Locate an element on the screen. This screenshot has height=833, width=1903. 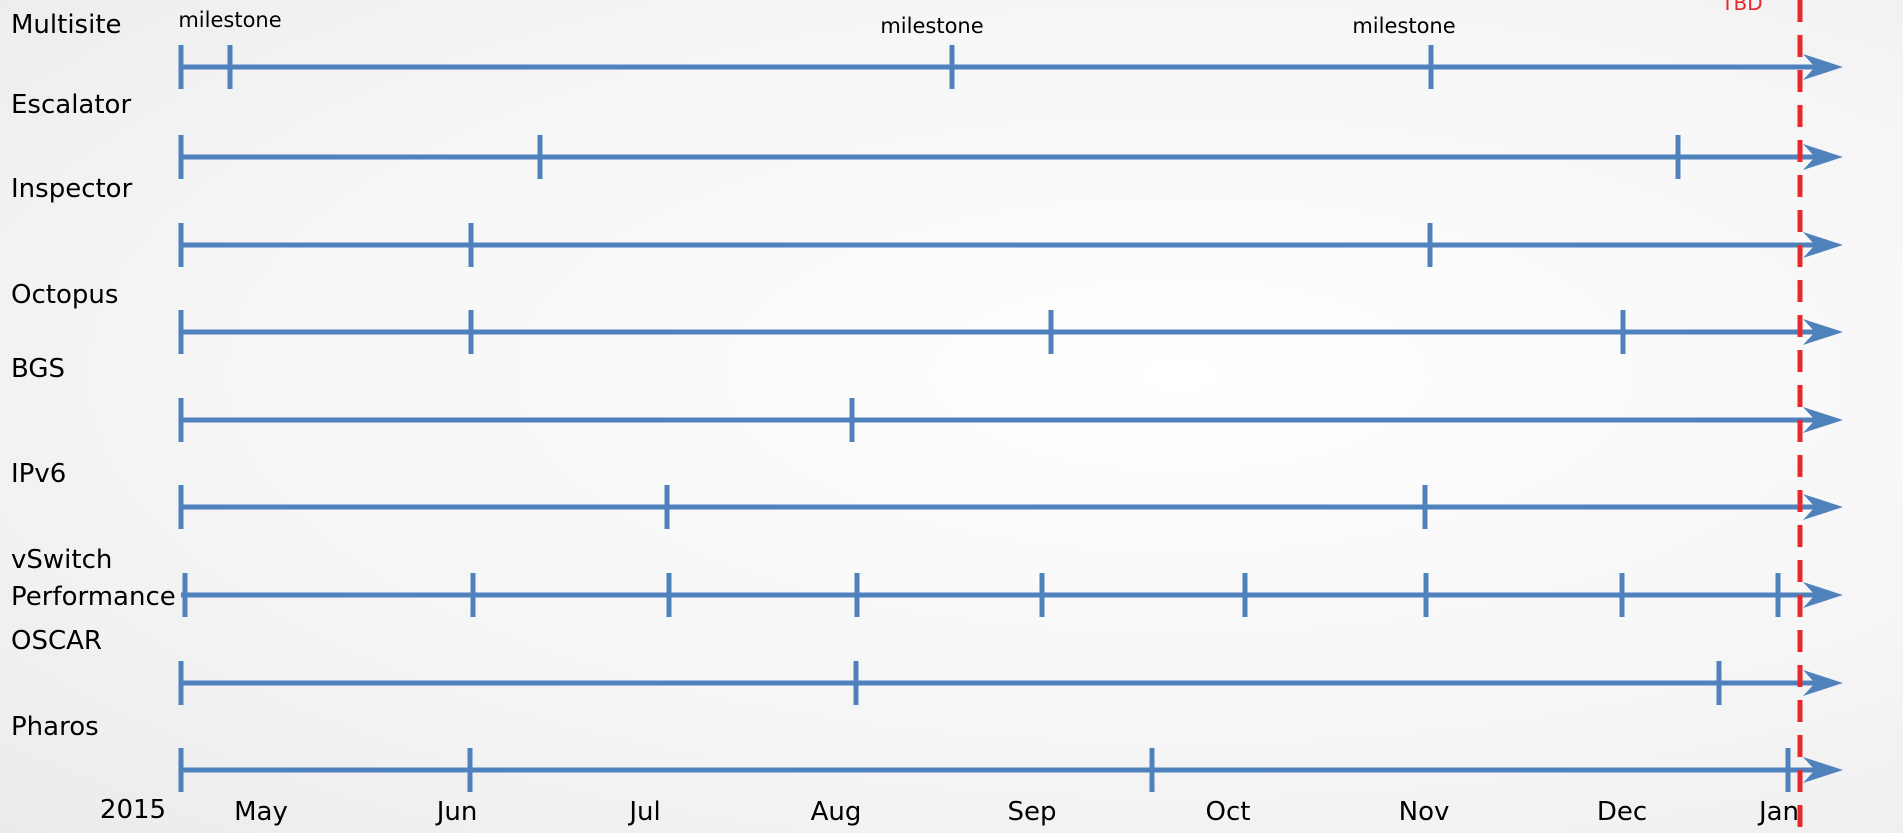
timeline-row: vSwitch Performance is located at coordinates (927, 581).